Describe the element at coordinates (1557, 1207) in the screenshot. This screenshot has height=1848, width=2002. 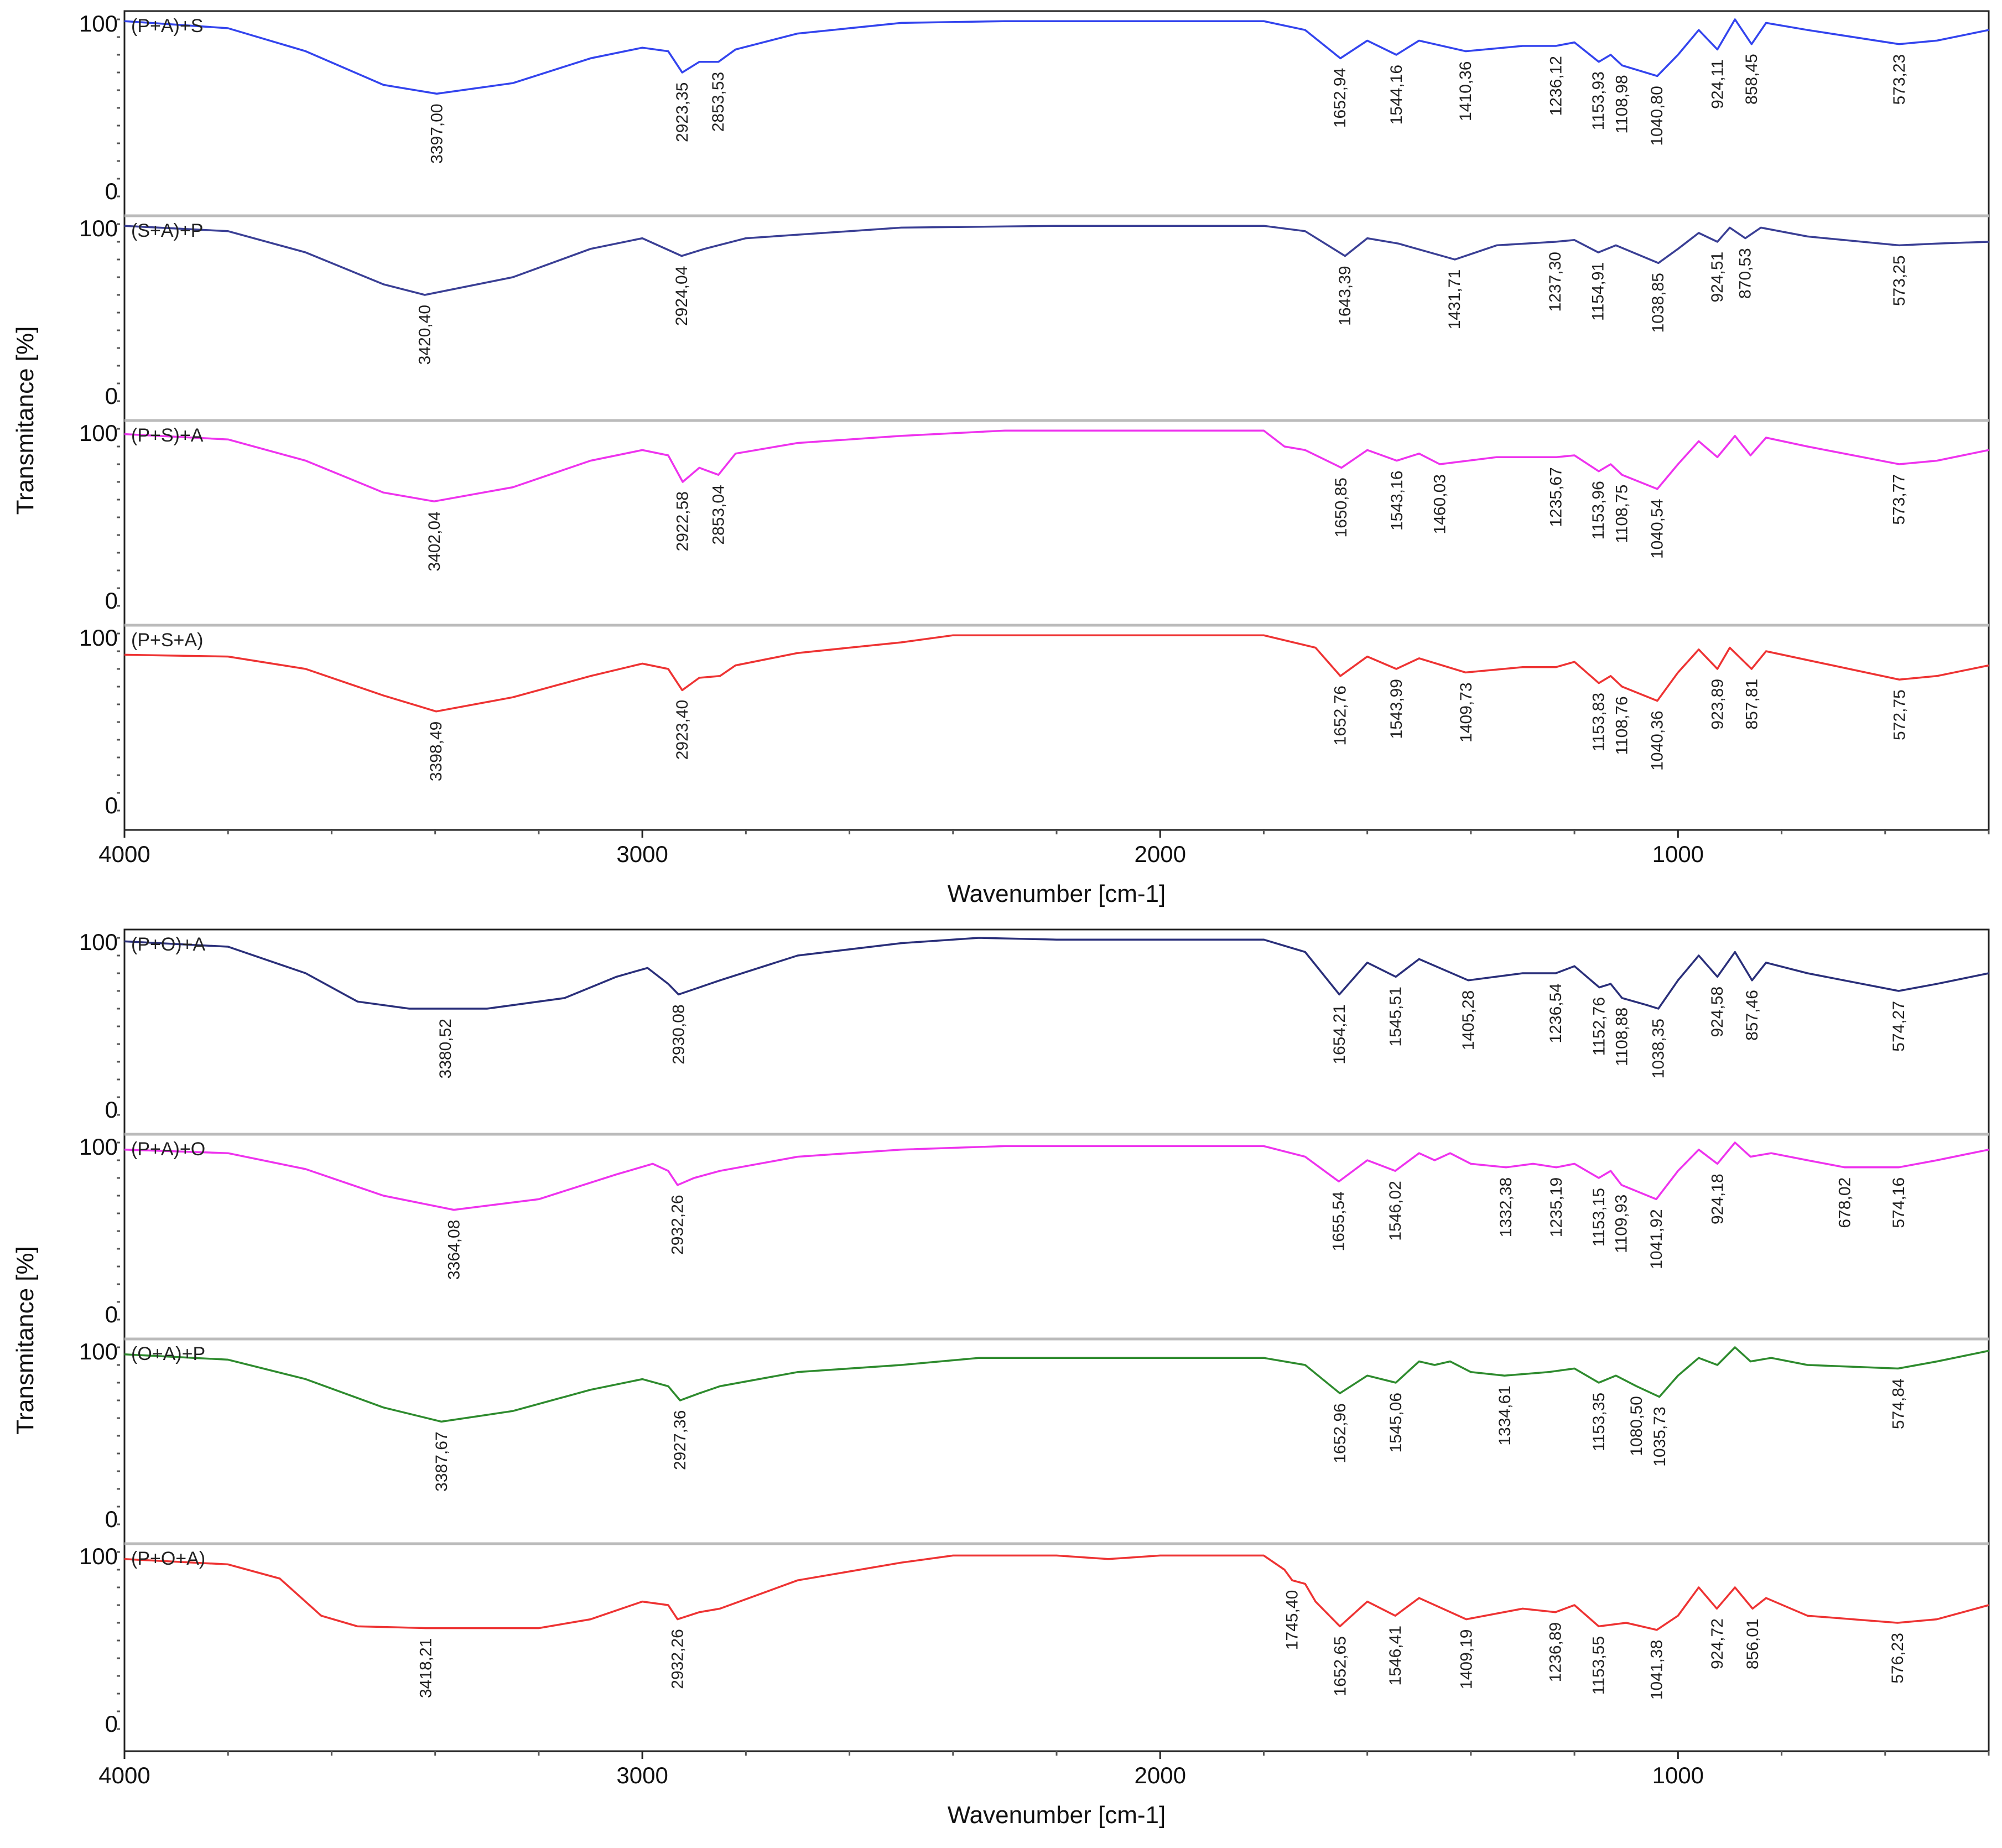
I see `peak-label: 1235,19` at that location.